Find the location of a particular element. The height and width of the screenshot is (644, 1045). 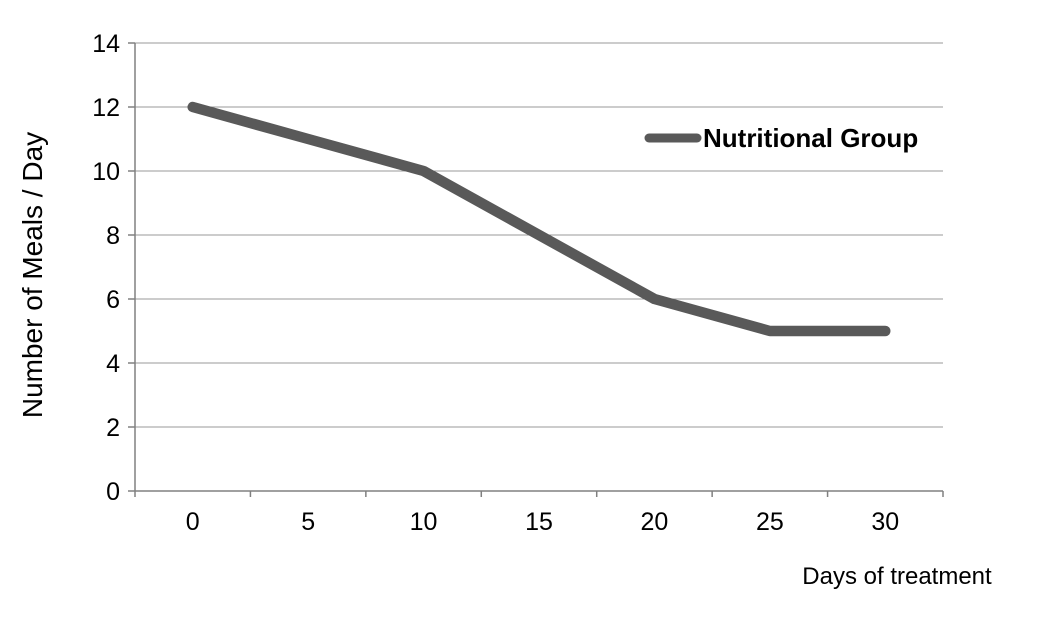

y-axis-title: Number of Meals / Day is located at coordinates (32, 275).